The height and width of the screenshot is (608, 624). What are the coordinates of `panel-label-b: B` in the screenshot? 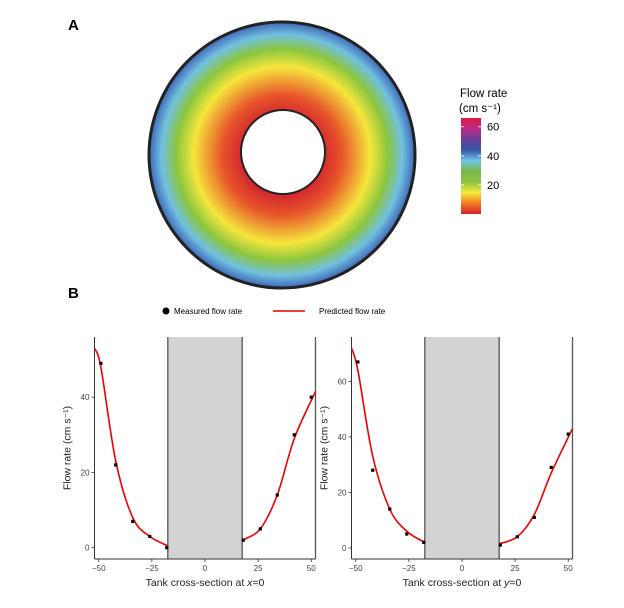 It's located at (73, 293).